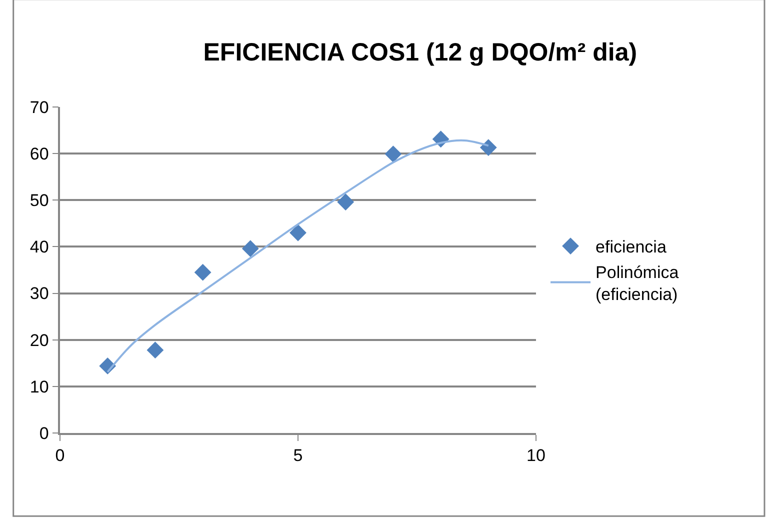  What do you see at coordinates (44, 433) in the screenshot?
I see `y-tick-label: 0` at bounding box center [44, 433].